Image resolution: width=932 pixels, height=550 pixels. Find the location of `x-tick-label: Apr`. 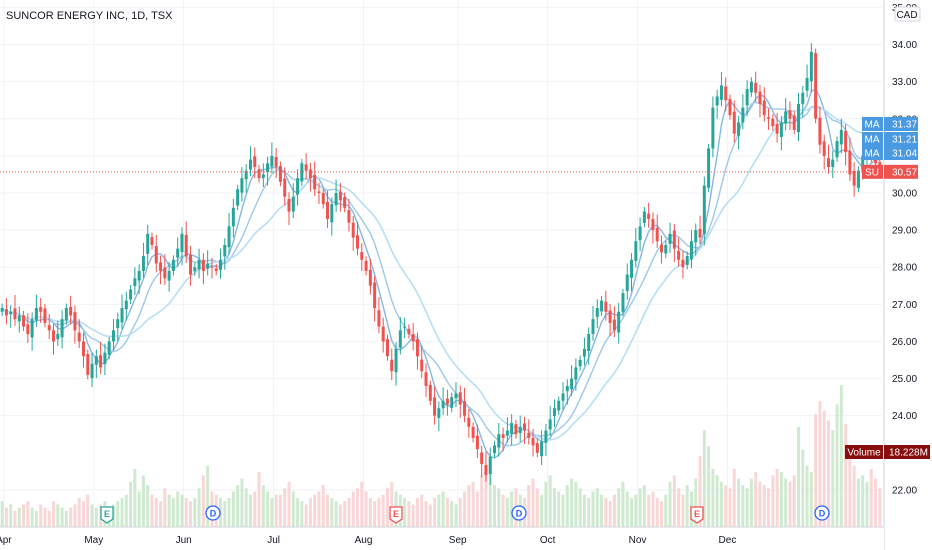

x-tick-label: Apr is located at coordinates (6, 540).